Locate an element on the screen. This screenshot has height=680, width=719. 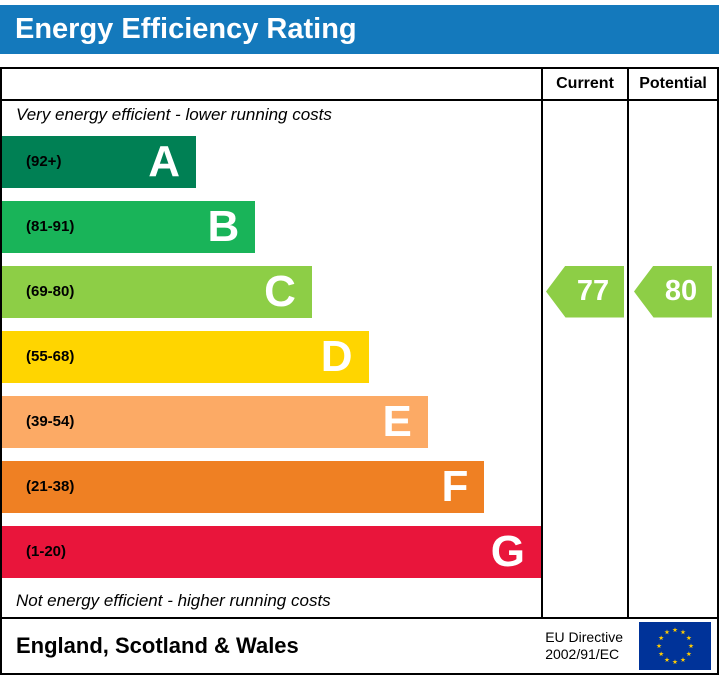
eu-directive-label: EU Directive 2002/91/EC is located at coordinates (584, 646).